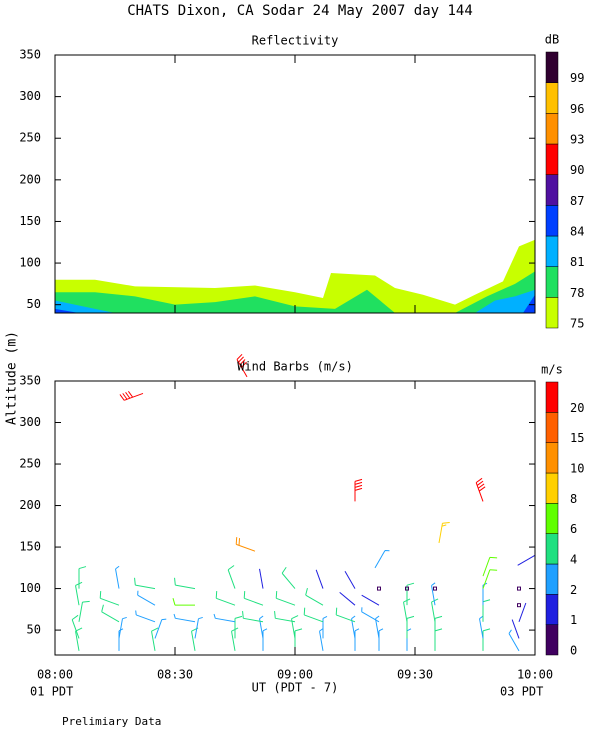  What do you see at coordinates (573, 651) in the screenshot?
I see `colorbar-label: 0` at bounding box center [573, 651].